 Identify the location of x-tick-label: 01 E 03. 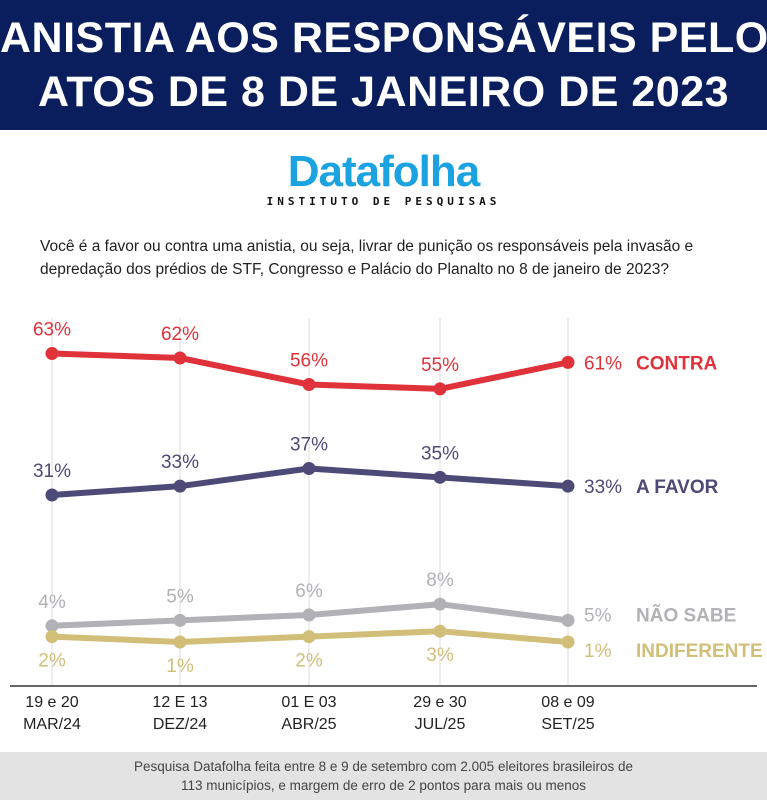
(308, 702).